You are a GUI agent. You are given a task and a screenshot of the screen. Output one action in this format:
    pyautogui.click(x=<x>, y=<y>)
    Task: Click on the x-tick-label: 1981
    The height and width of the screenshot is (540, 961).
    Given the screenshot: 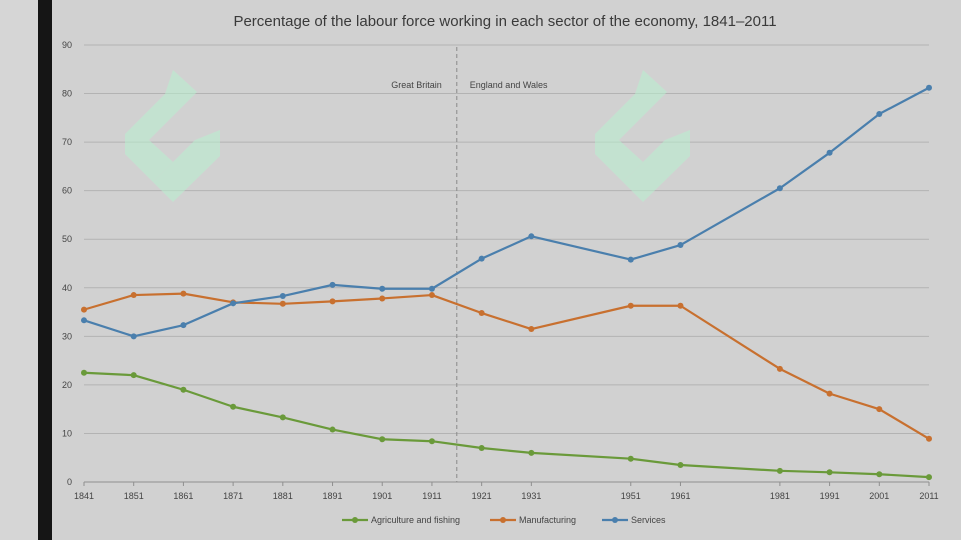 What is the action you would take?
    pyautogui.click(x=780, y=496)
    